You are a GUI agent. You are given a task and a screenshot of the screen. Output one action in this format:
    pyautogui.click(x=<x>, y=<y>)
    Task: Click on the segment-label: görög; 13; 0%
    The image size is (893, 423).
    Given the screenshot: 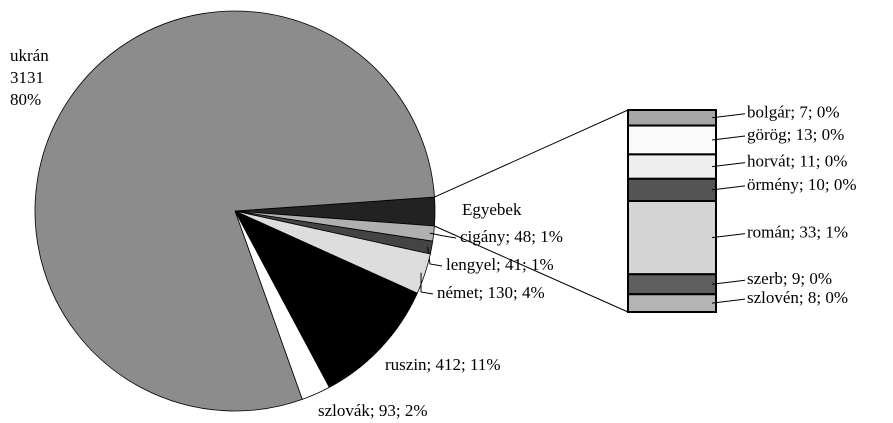 What is the action you would take?
    pyautogui.click(x=795, y=134)
    